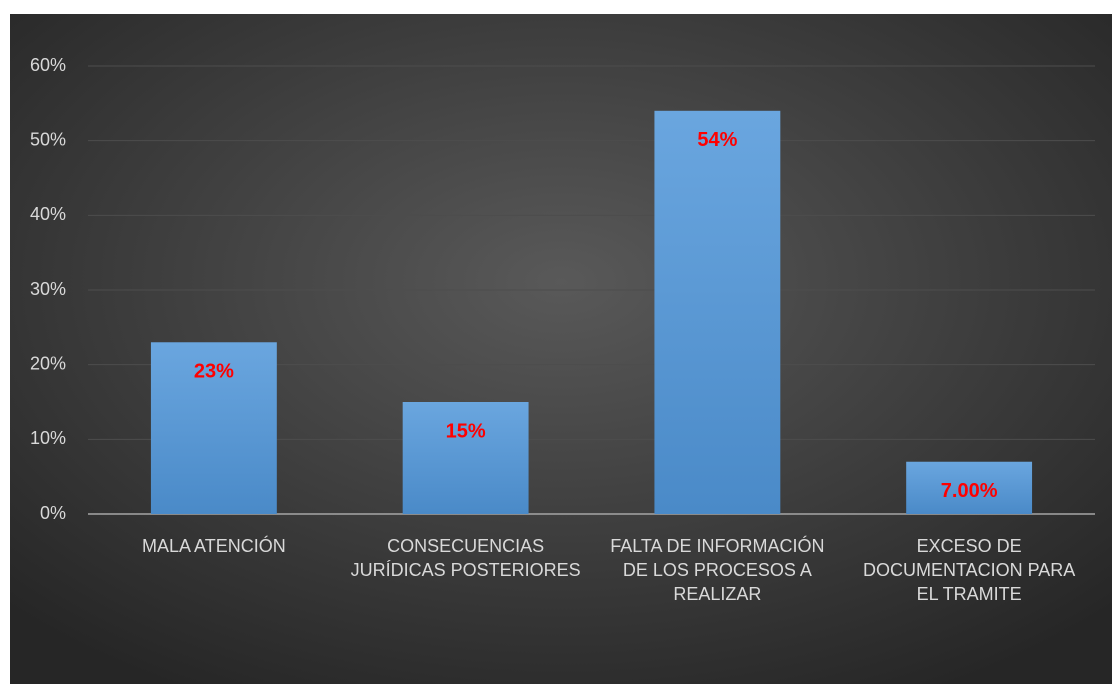  Describe the element at coordinates (214, 546) in the screenshot. I see `x-tick-label: MALA ATENCIÓN` at that location.